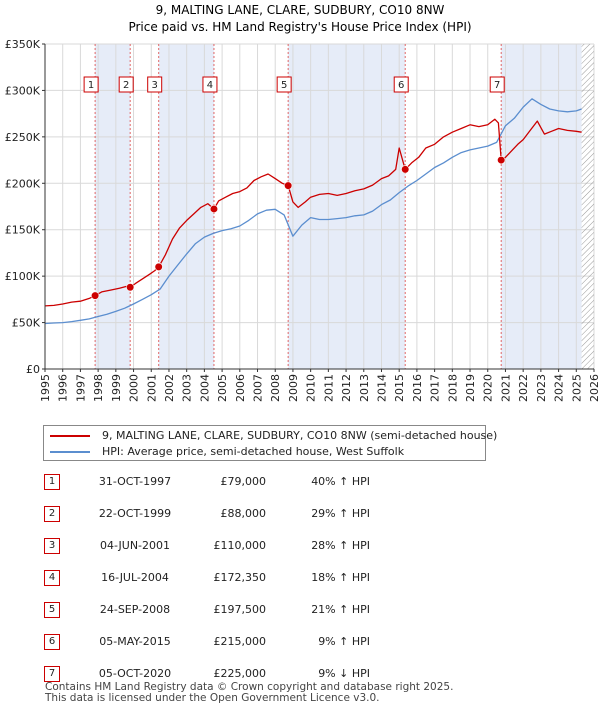 This screenshot has width=600, height=710. I want to click on sale-label: 2, so click(126, 85).